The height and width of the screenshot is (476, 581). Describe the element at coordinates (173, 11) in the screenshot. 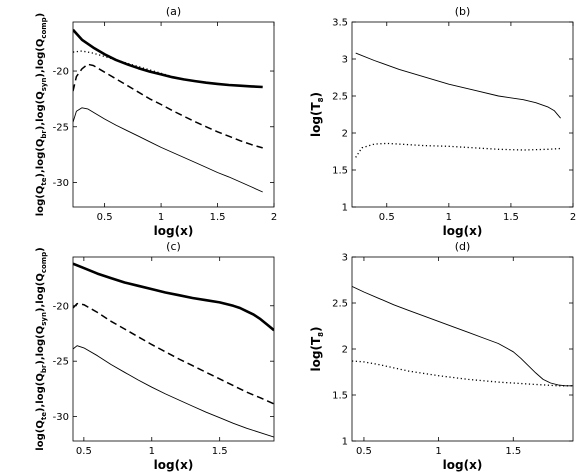

I see `panel-title: (a)` at that location.